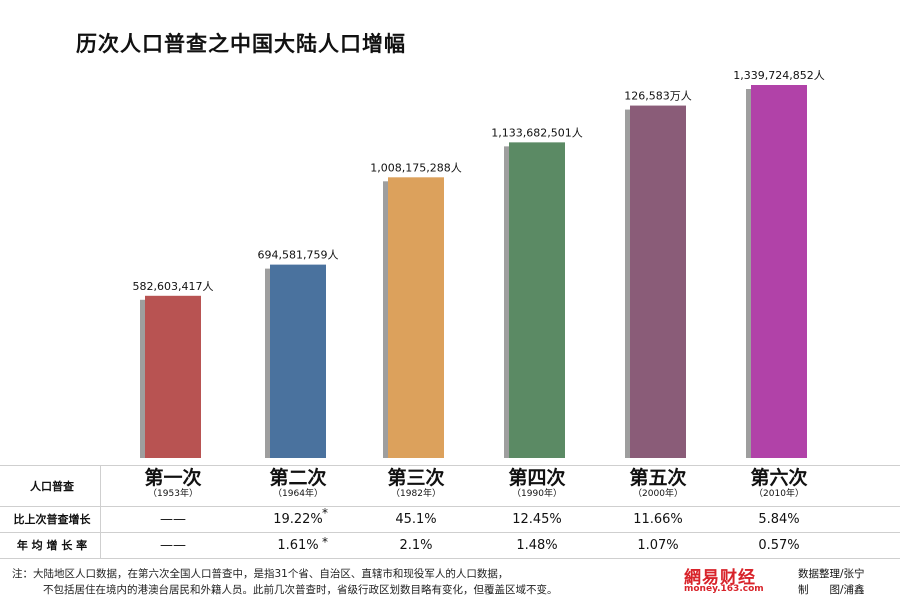  Describe the element at coordinates (537, 494) in the screenshot. I see `census-year: （1990年）` at that location.